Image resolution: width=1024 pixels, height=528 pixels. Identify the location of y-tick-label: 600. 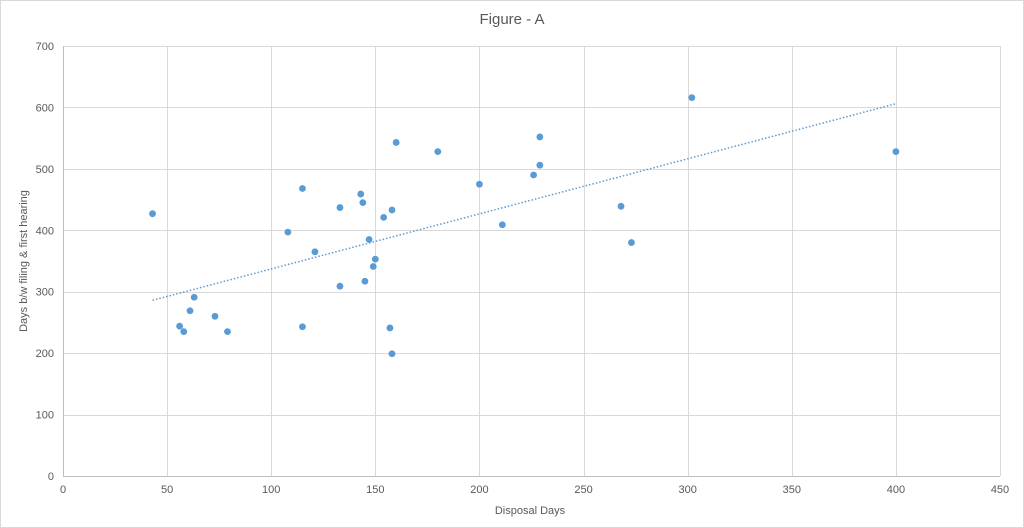
(45, 108).